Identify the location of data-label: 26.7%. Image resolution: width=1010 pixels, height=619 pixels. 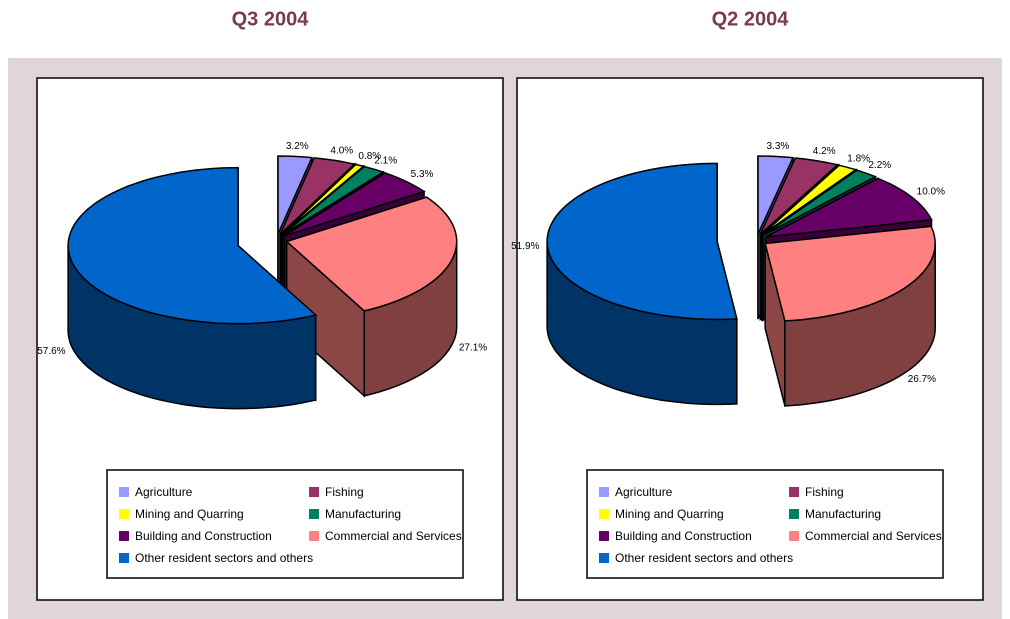
(922, 379).